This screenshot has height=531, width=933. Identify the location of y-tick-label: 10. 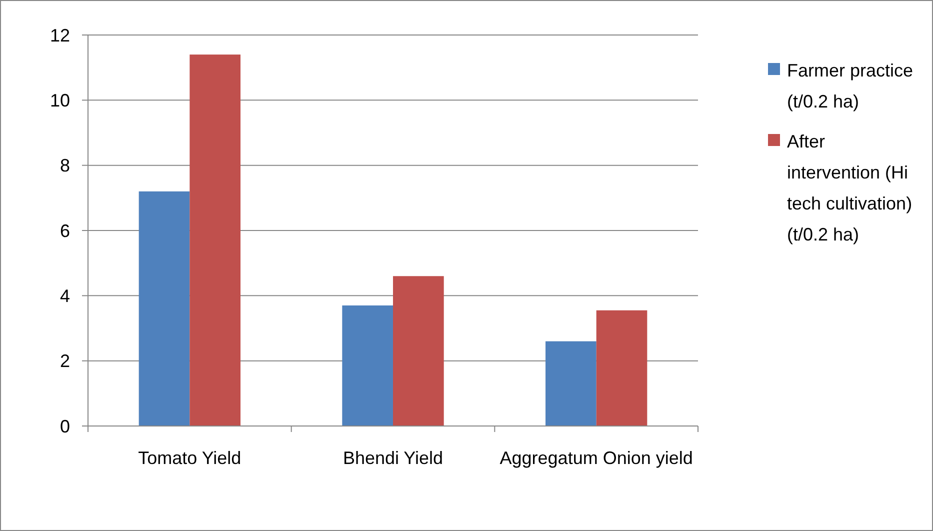
(60, 100).